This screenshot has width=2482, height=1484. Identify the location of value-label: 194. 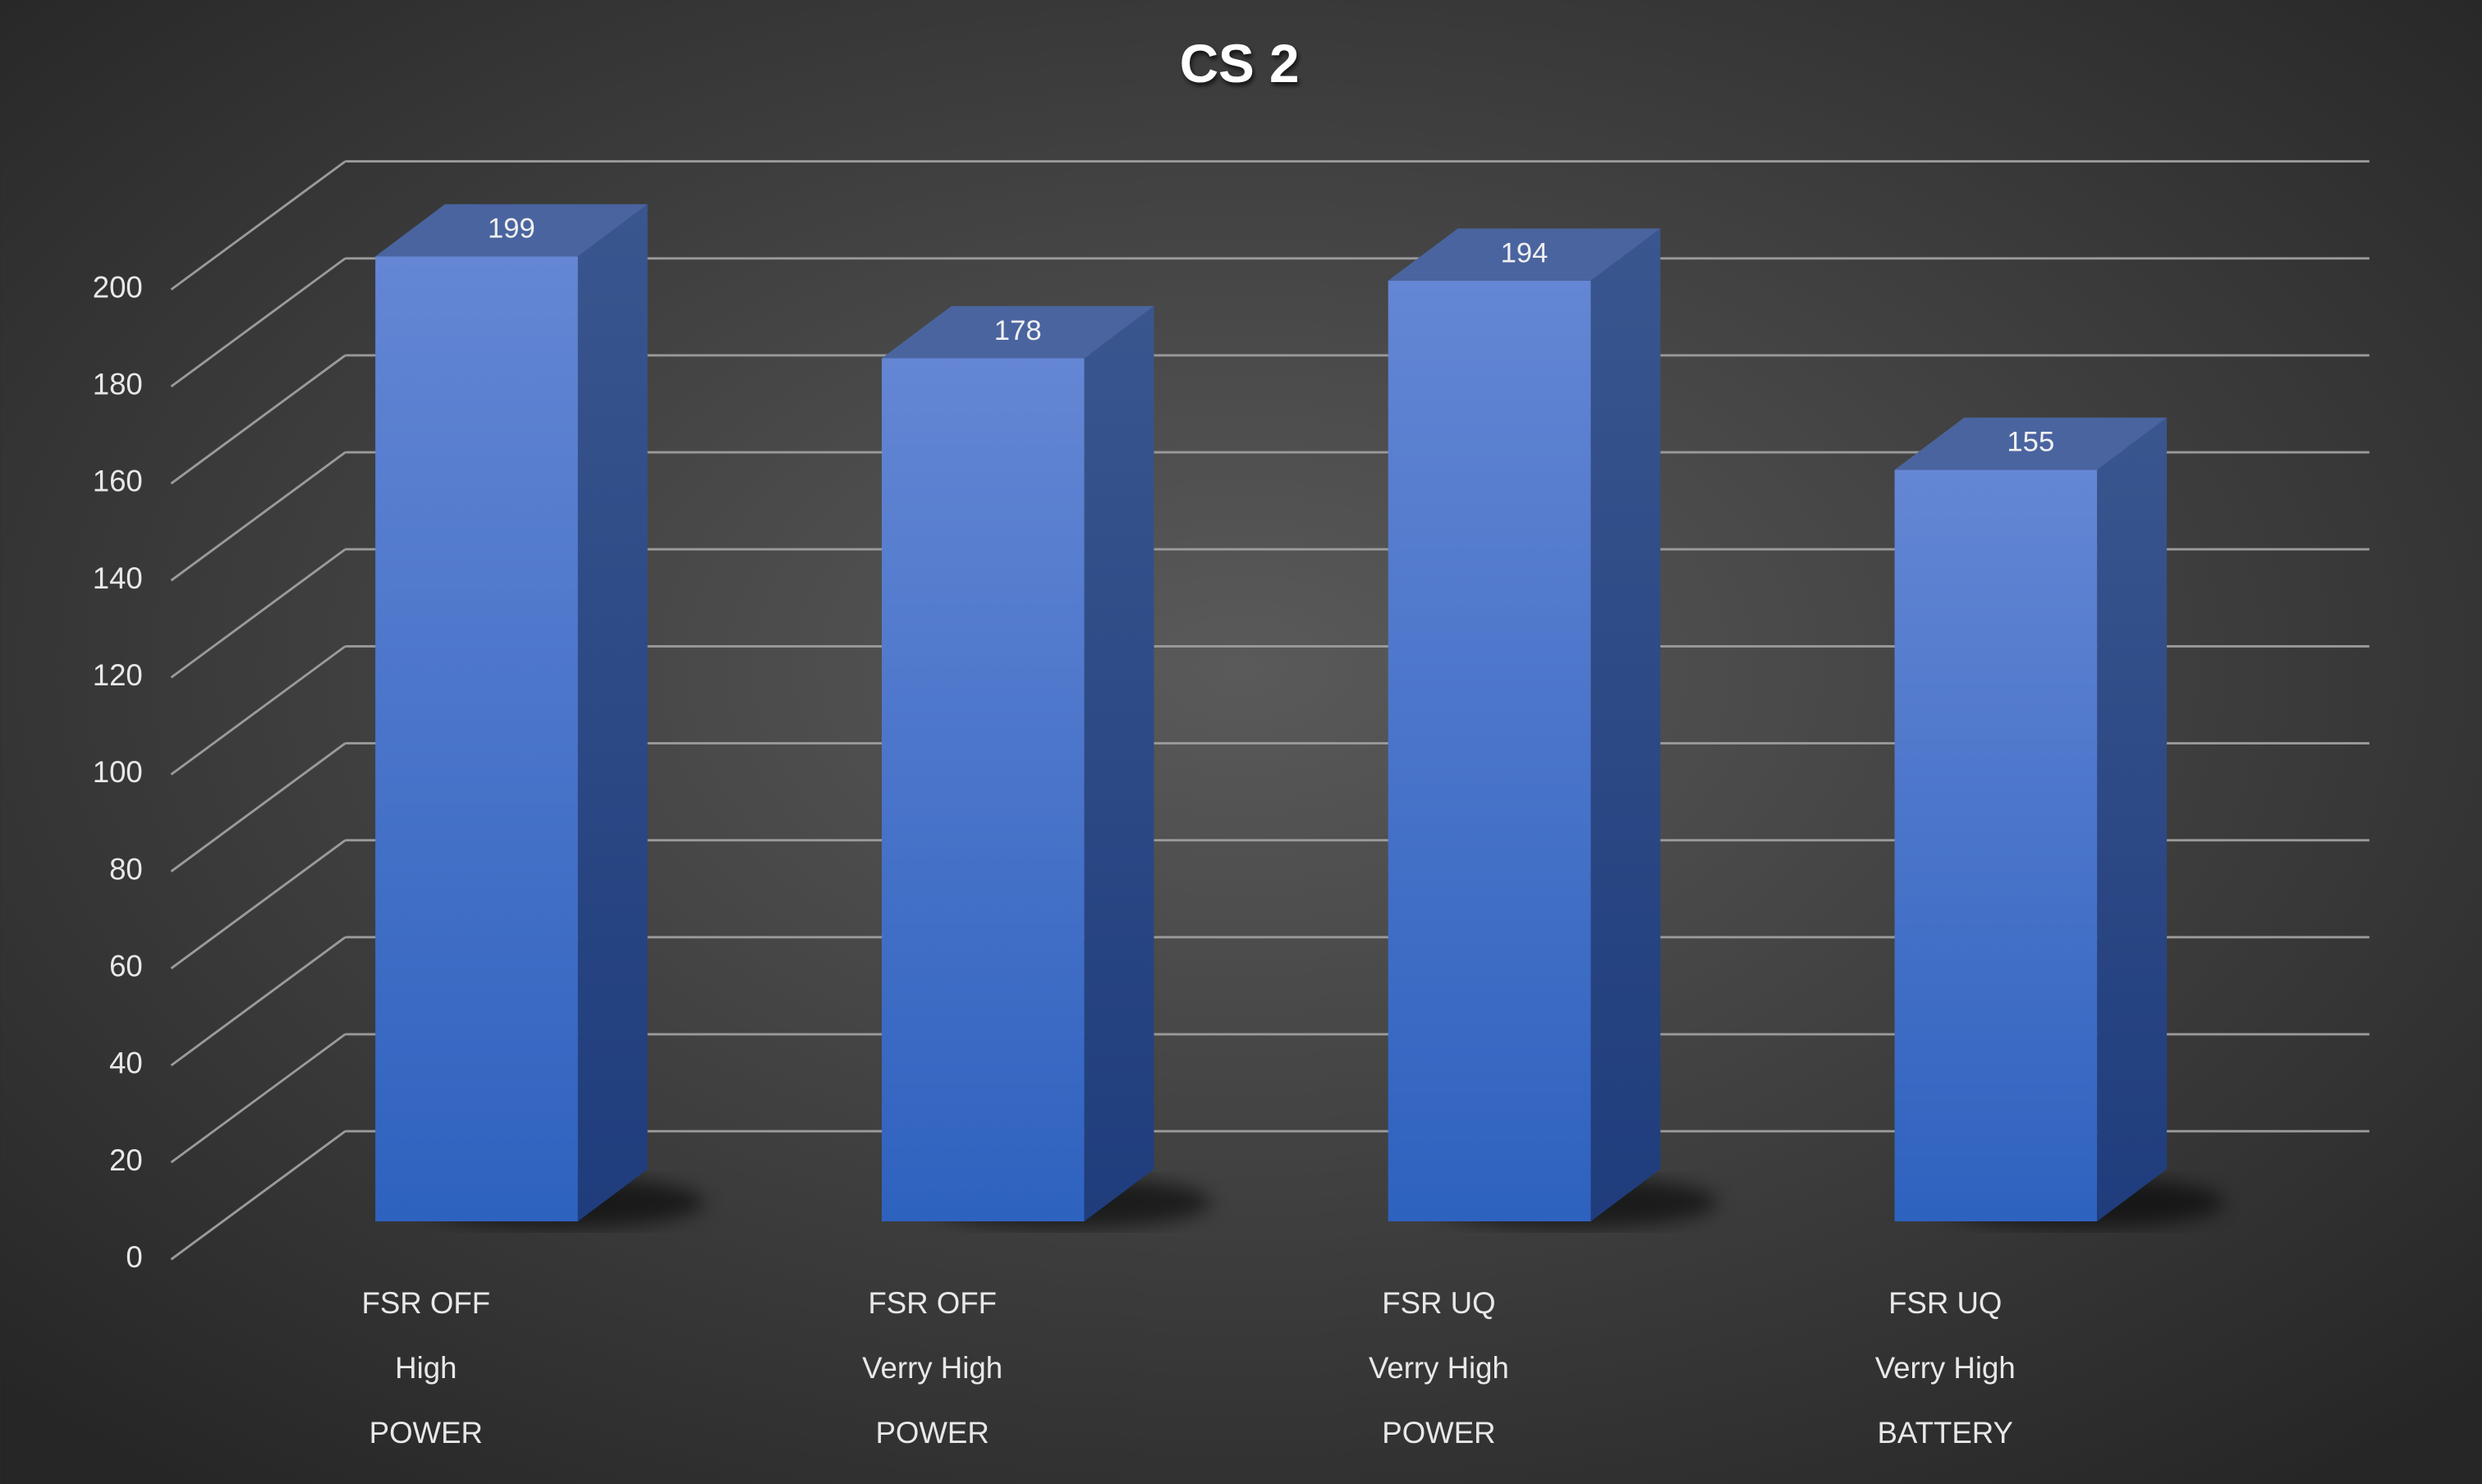
(1524, 252).